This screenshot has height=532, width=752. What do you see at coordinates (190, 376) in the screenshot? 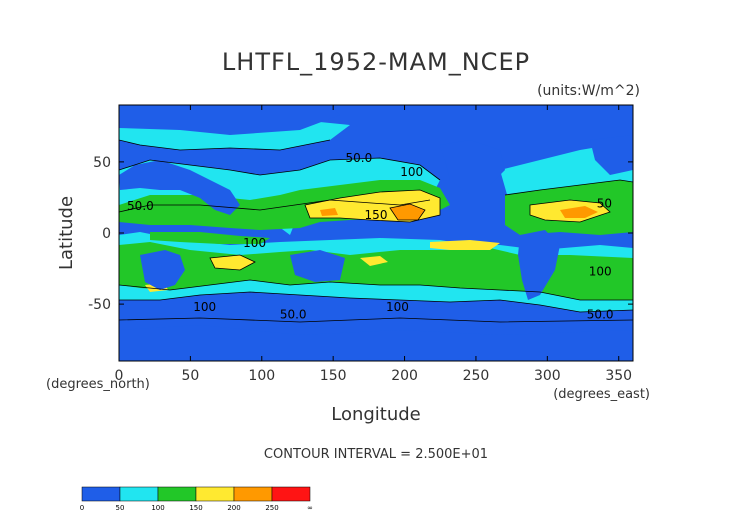
I see `x-tick-label: 50` at bounding box center [190, 376].